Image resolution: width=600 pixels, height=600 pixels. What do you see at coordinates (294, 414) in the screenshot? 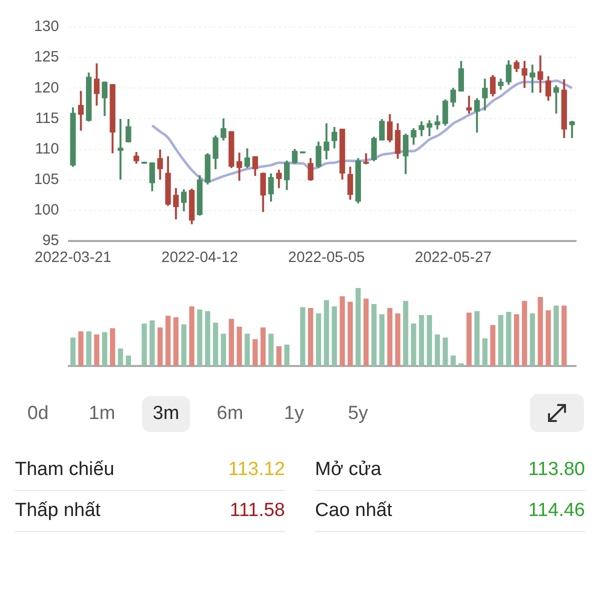
I see `text: 1y` at bounding box center [294, 414].